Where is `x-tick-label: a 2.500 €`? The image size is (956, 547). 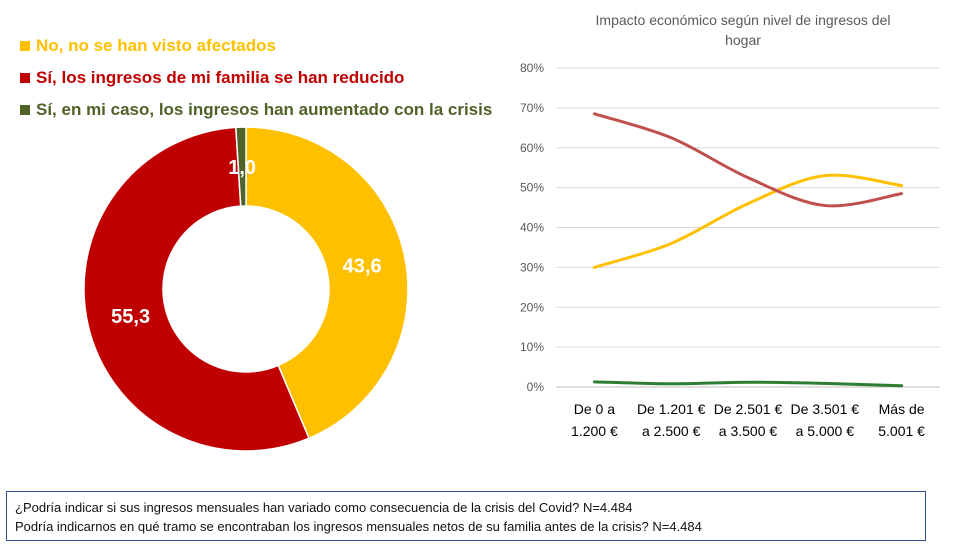 x-tick-label: a 2.500 € is located at coordinates (671, 431).